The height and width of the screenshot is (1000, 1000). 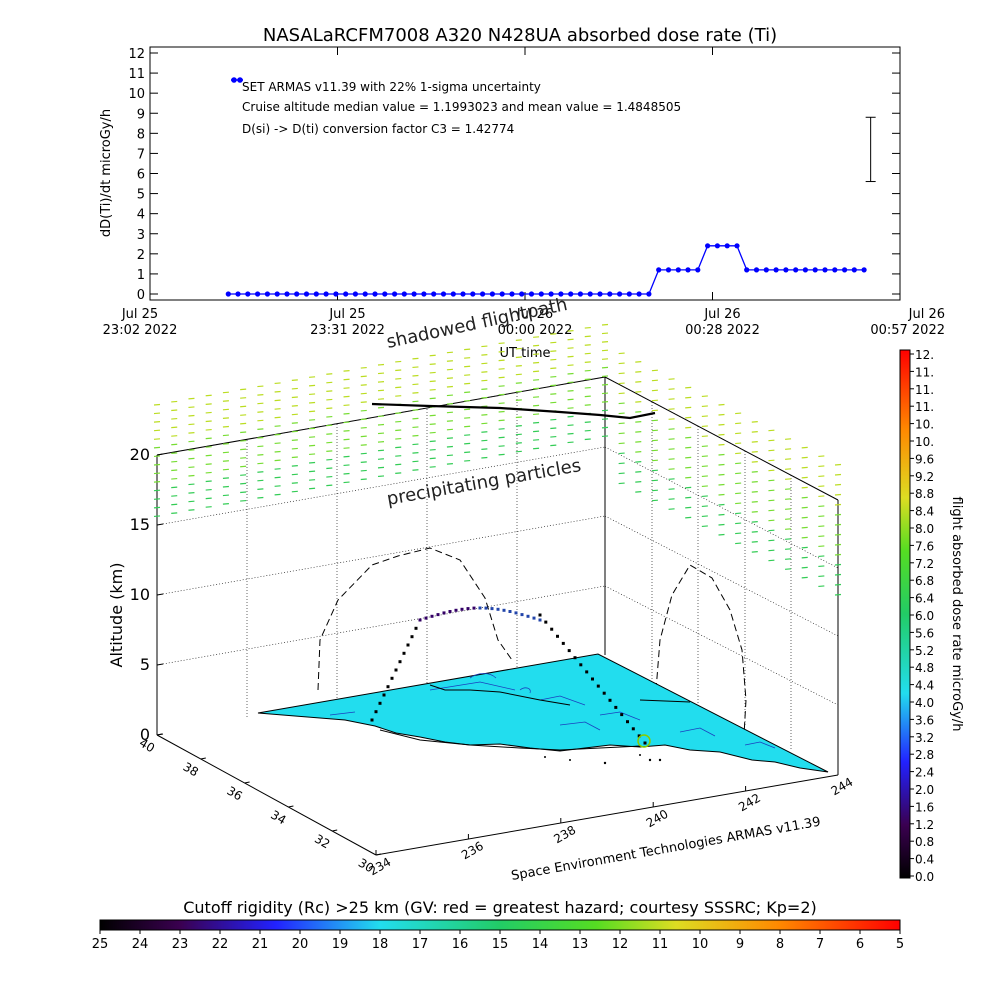 I want to click on rigidity-tick-label: 24, so click(x=140, y=944).